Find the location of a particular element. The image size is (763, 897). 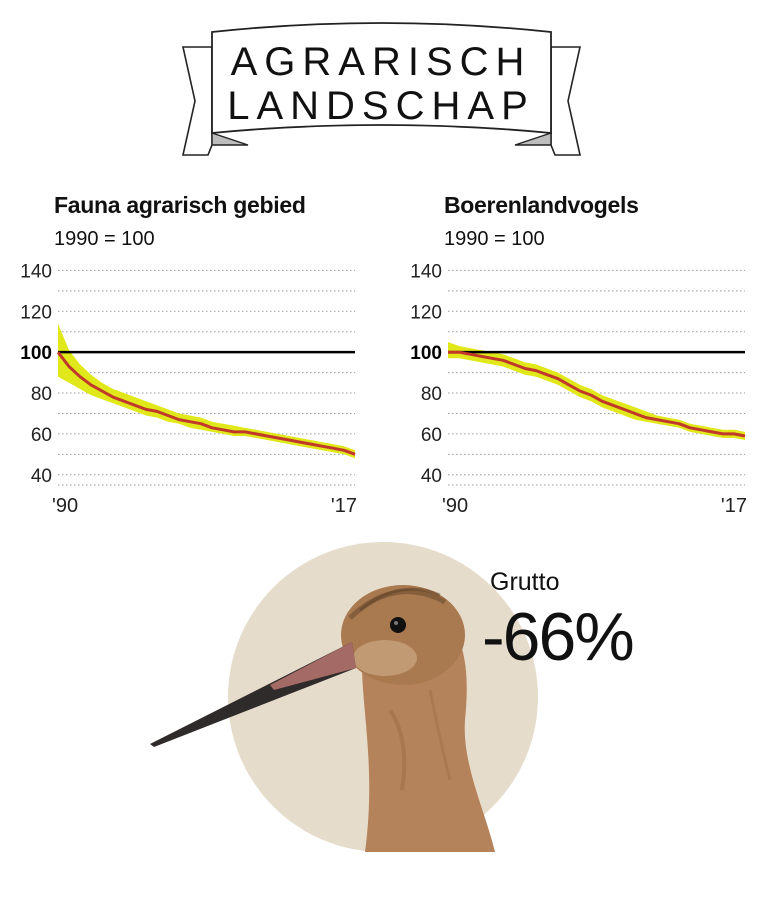

banner-ribbon: AGRARISCH LANDSCHAP is located at coordinates (381, 89).